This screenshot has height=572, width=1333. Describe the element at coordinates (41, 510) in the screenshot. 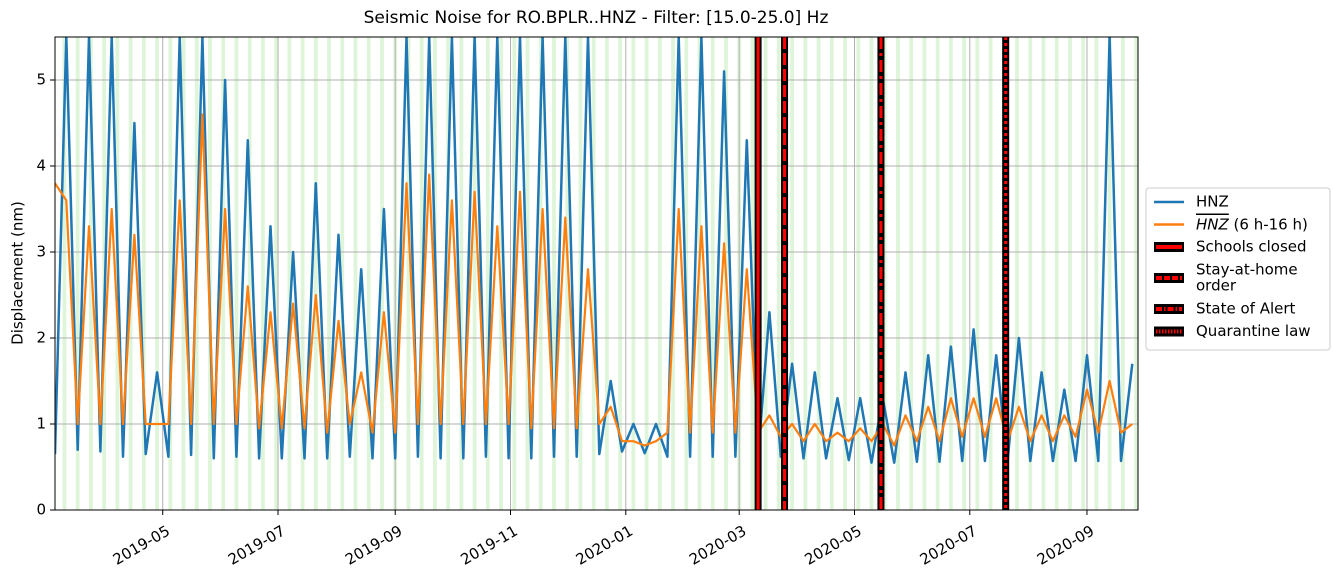

I see `y-tick-label: 0` at that location.